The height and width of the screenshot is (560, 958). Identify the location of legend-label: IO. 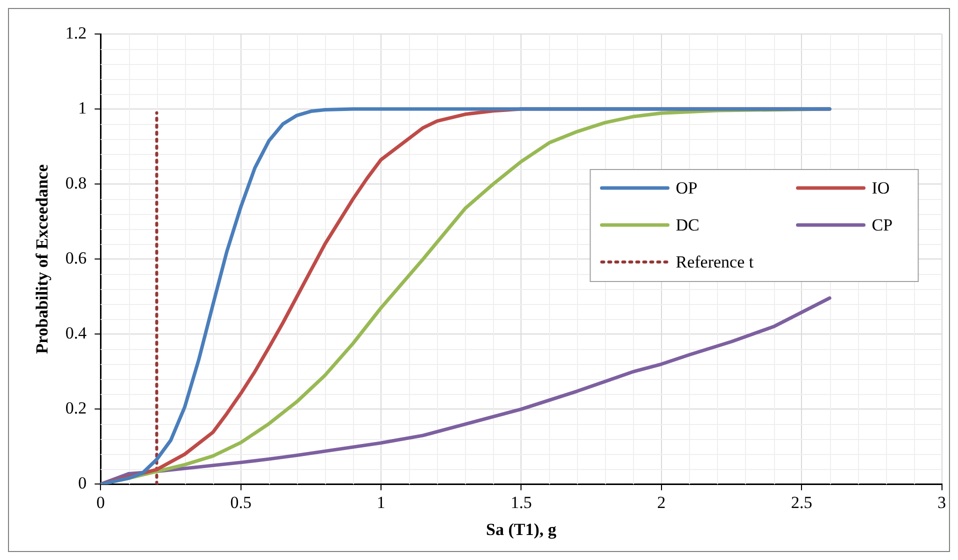
(881, 188).